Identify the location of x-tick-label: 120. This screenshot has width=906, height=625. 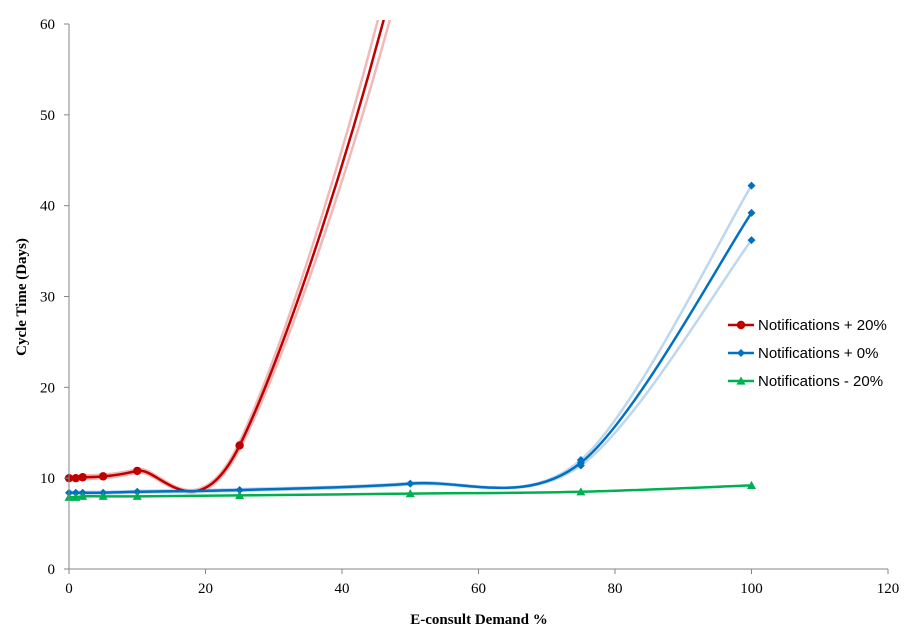
(888, 589).